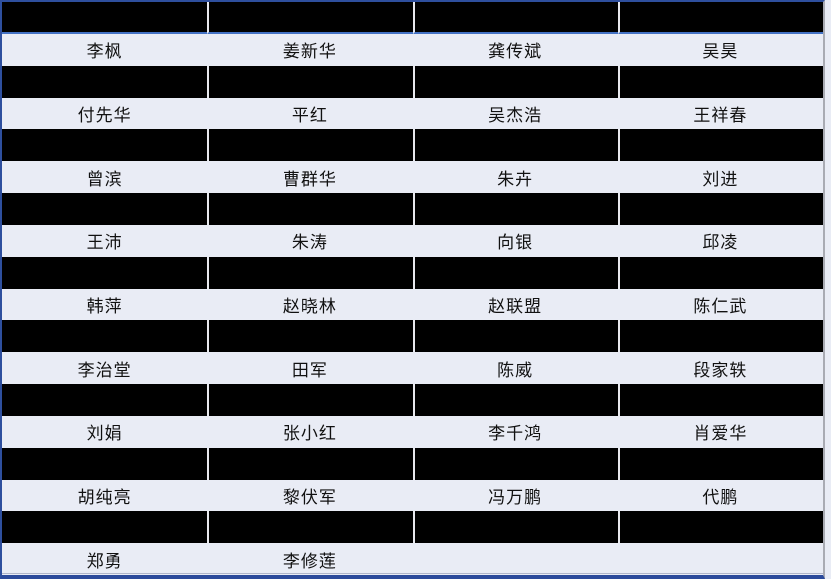 This screenshot has width=831, height=579. I want to click on name-cell: 胡纯亮, so click(104, 497).